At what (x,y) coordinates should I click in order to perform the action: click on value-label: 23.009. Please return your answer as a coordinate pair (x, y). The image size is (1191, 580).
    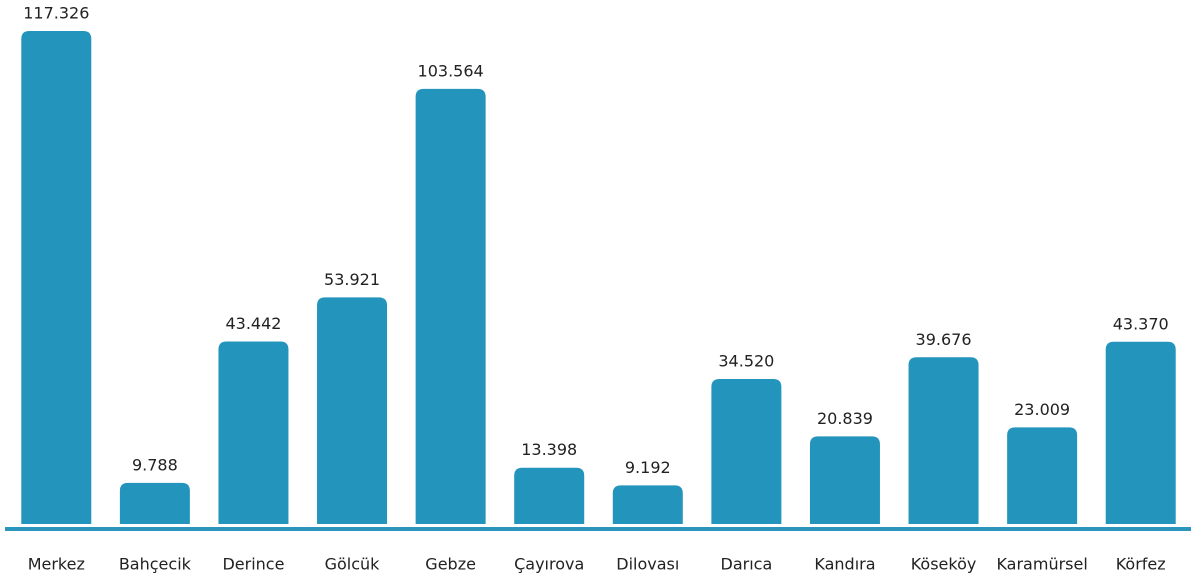
    Looking at the image, I should click on (1042, 409).